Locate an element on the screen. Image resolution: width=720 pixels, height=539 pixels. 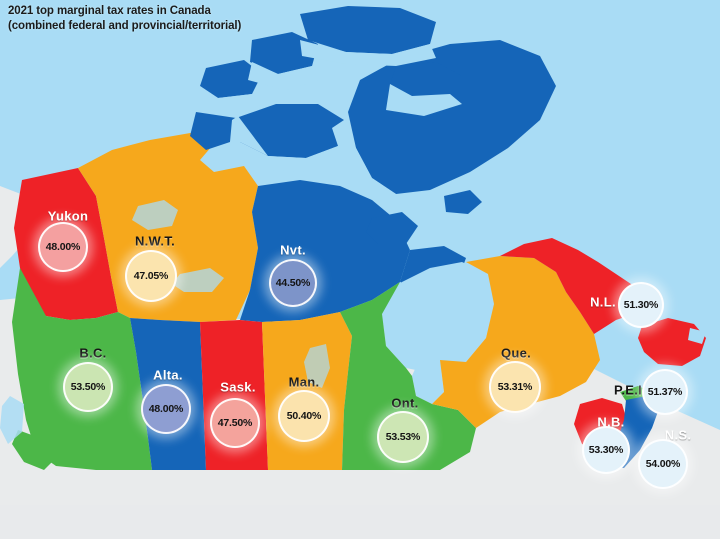
region-ontario is located at coordinates (408, 376).